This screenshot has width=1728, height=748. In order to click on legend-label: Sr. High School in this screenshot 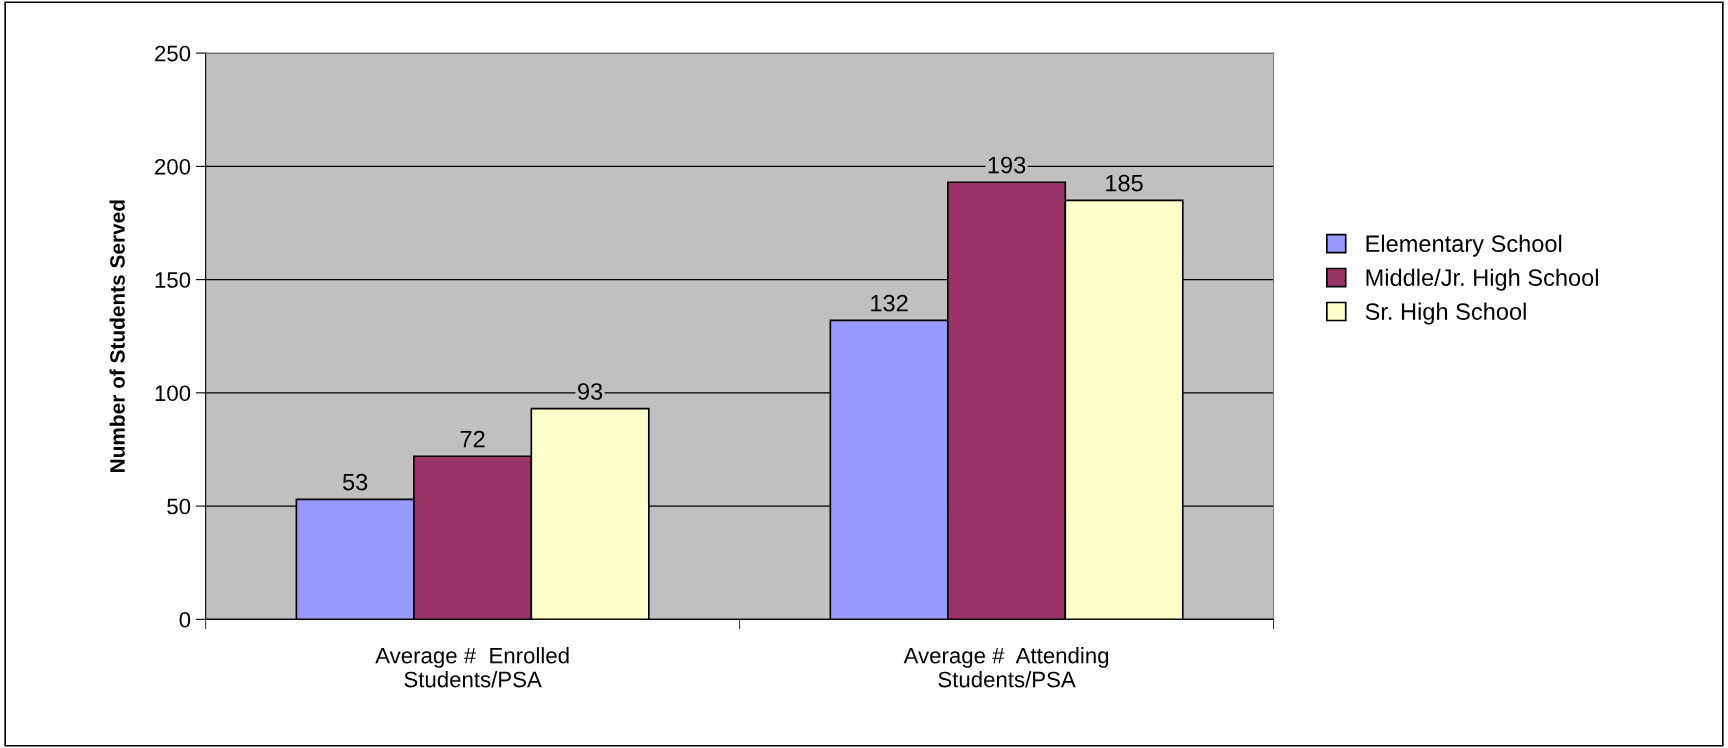, I will do `click(1445, 313)`.